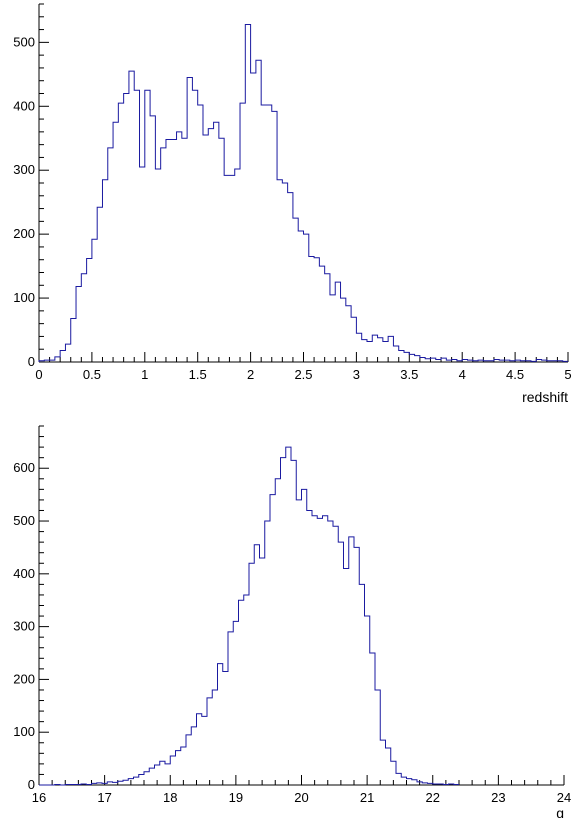  Describe the element at coordinates (409, 374) in the screenshot. I see `x-tick-label: 3.5` at that location.